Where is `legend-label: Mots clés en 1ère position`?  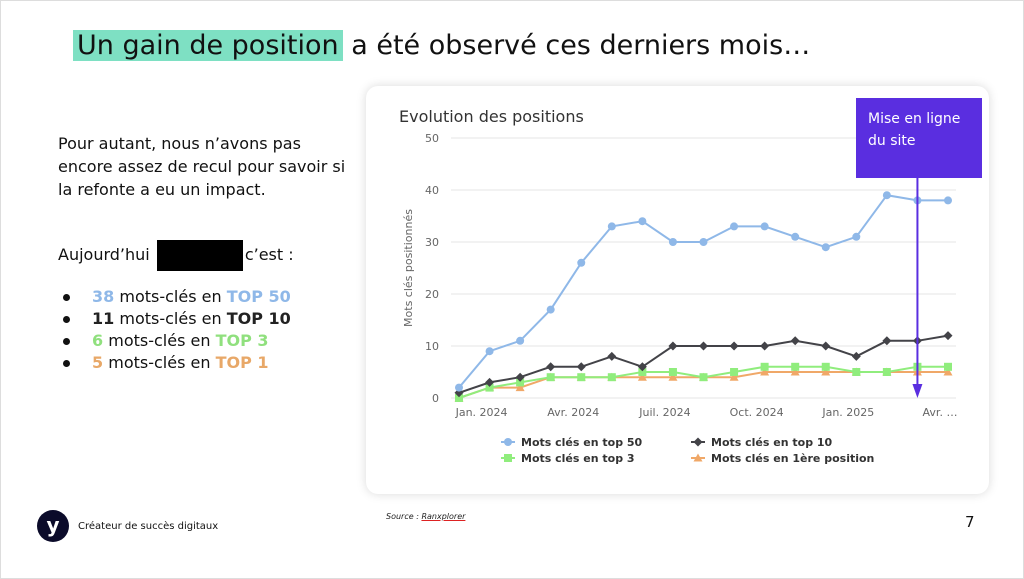 legend-label: Mots clés en 1ère position is located at coordinates (792, 458).